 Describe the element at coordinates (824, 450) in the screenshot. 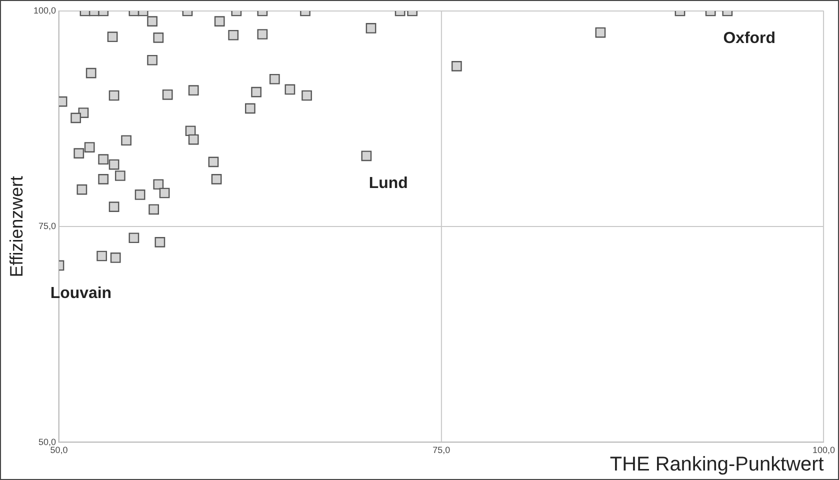

I see `x-tick-label: 100,0` at that location.